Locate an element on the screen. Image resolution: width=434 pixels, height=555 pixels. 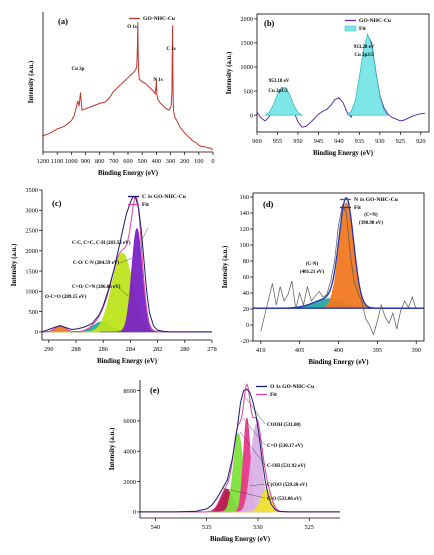
panel-label: (e) is located at coordinates (155, 390).